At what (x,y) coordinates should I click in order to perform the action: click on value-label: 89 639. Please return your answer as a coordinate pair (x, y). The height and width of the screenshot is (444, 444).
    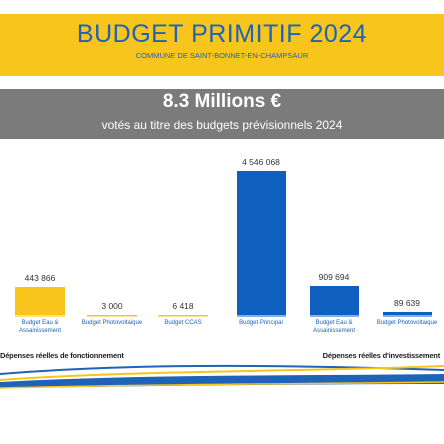
    Looking at the image, I should click on (407, 303).